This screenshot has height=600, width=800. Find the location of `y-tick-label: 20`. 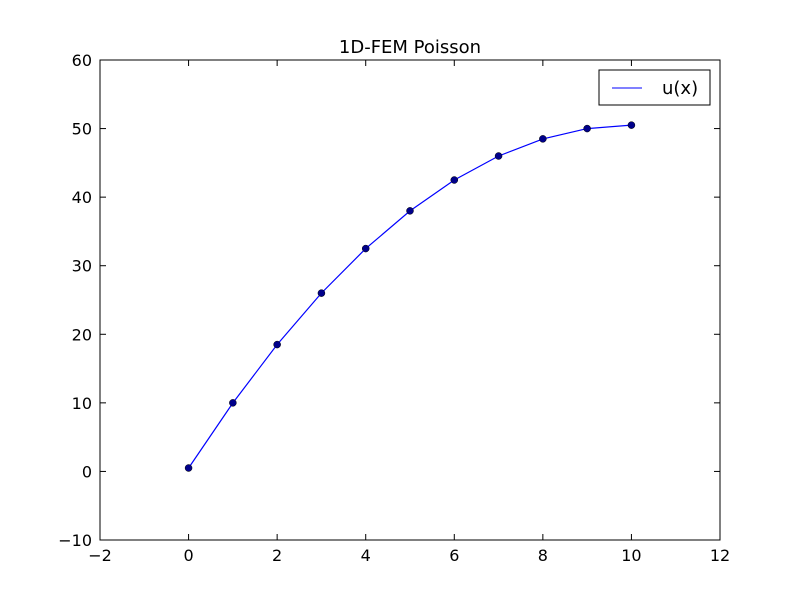

y-tick-label: 20 is located at coordinates (82, 334).